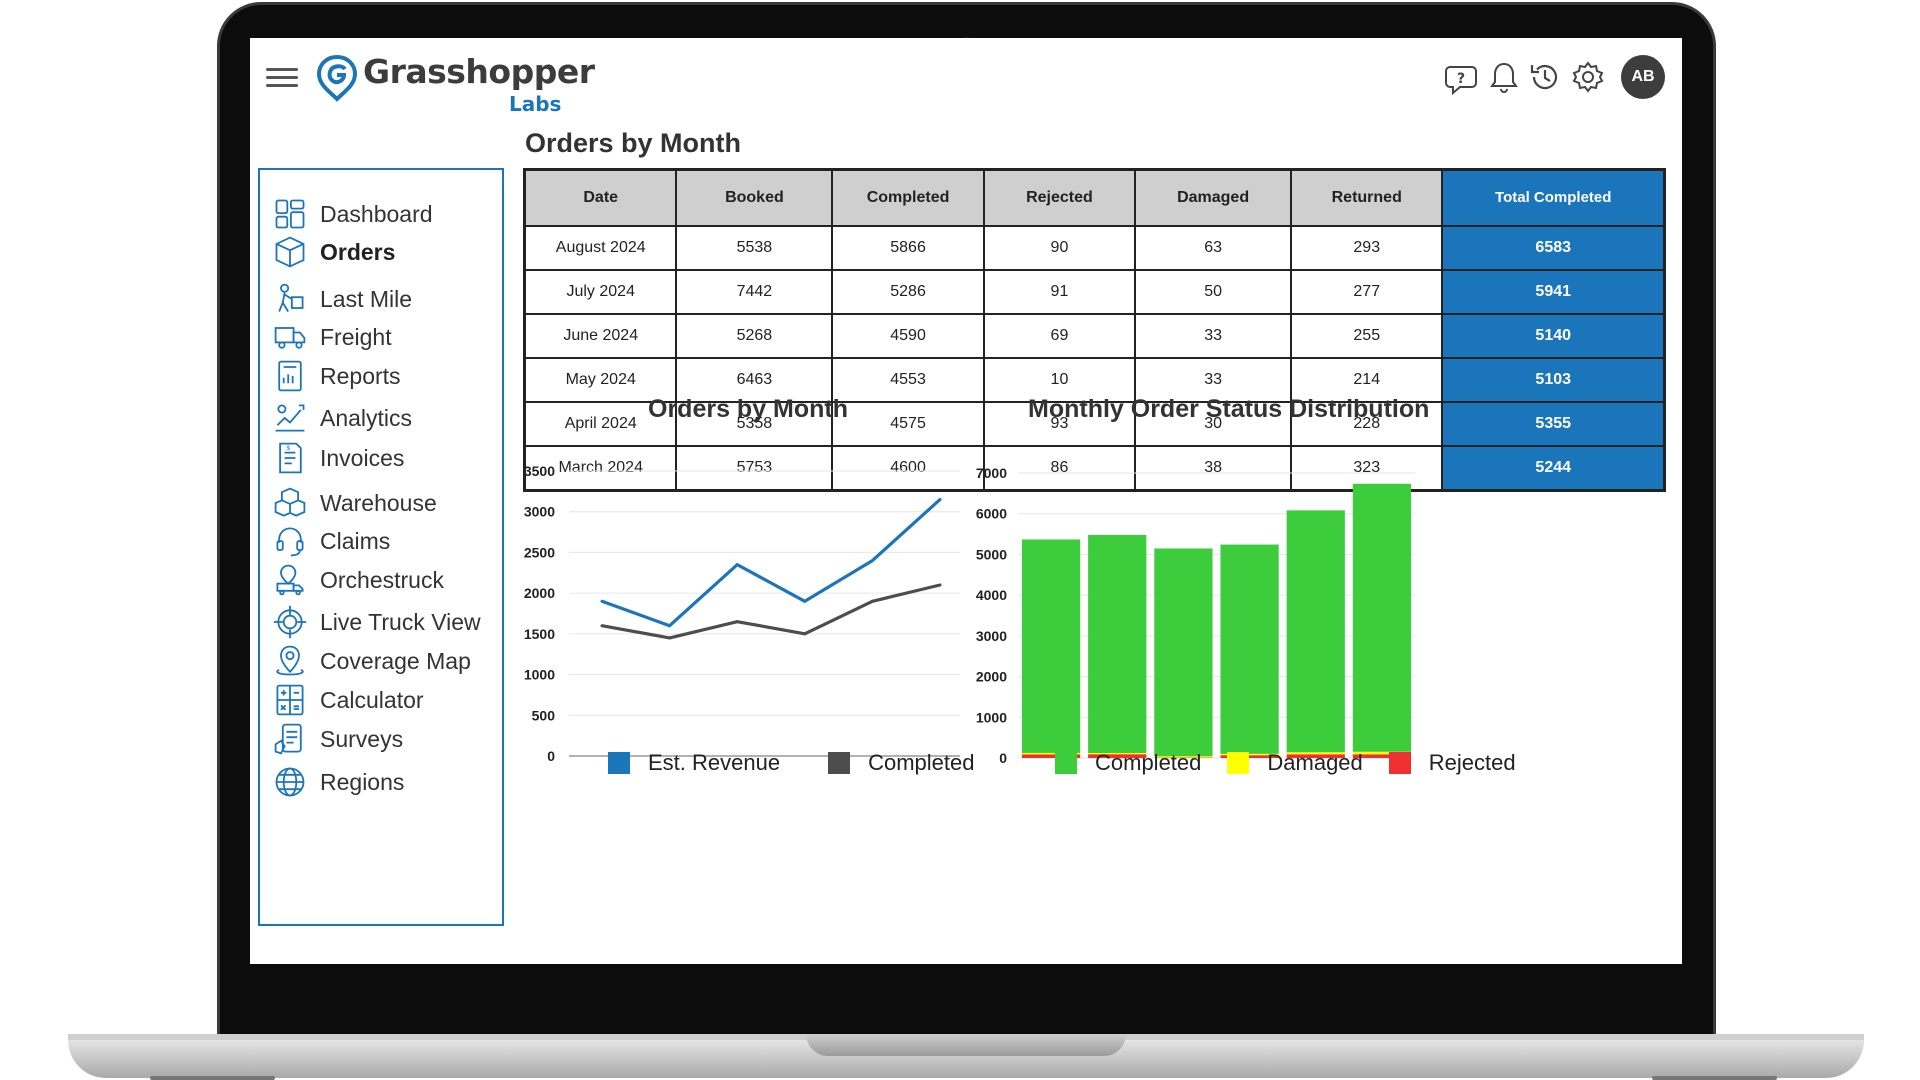 The height and width of the screenshot is (1080, 1920). Describe the element at coordinates (1367, 468) in the screenshot. I see `cell-returned: 323` at that location.